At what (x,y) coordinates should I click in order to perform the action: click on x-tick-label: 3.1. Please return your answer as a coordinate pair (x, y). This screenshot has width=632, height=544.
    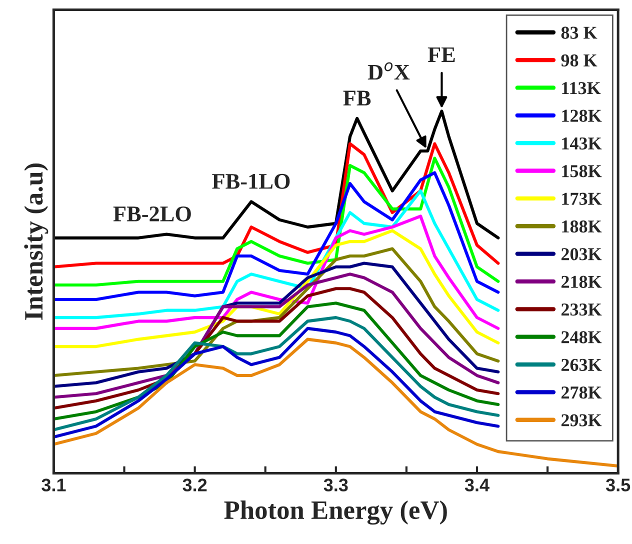
    Looking at the image, I should click on (54, 485).